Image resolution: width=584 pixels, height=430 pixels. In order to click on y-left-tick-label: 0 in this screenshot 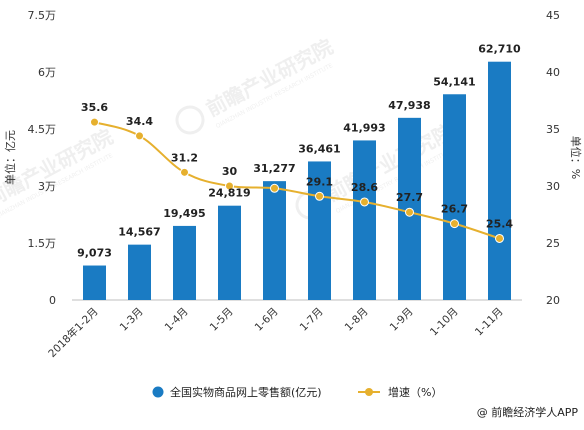, I will do `click(52, 300)`.